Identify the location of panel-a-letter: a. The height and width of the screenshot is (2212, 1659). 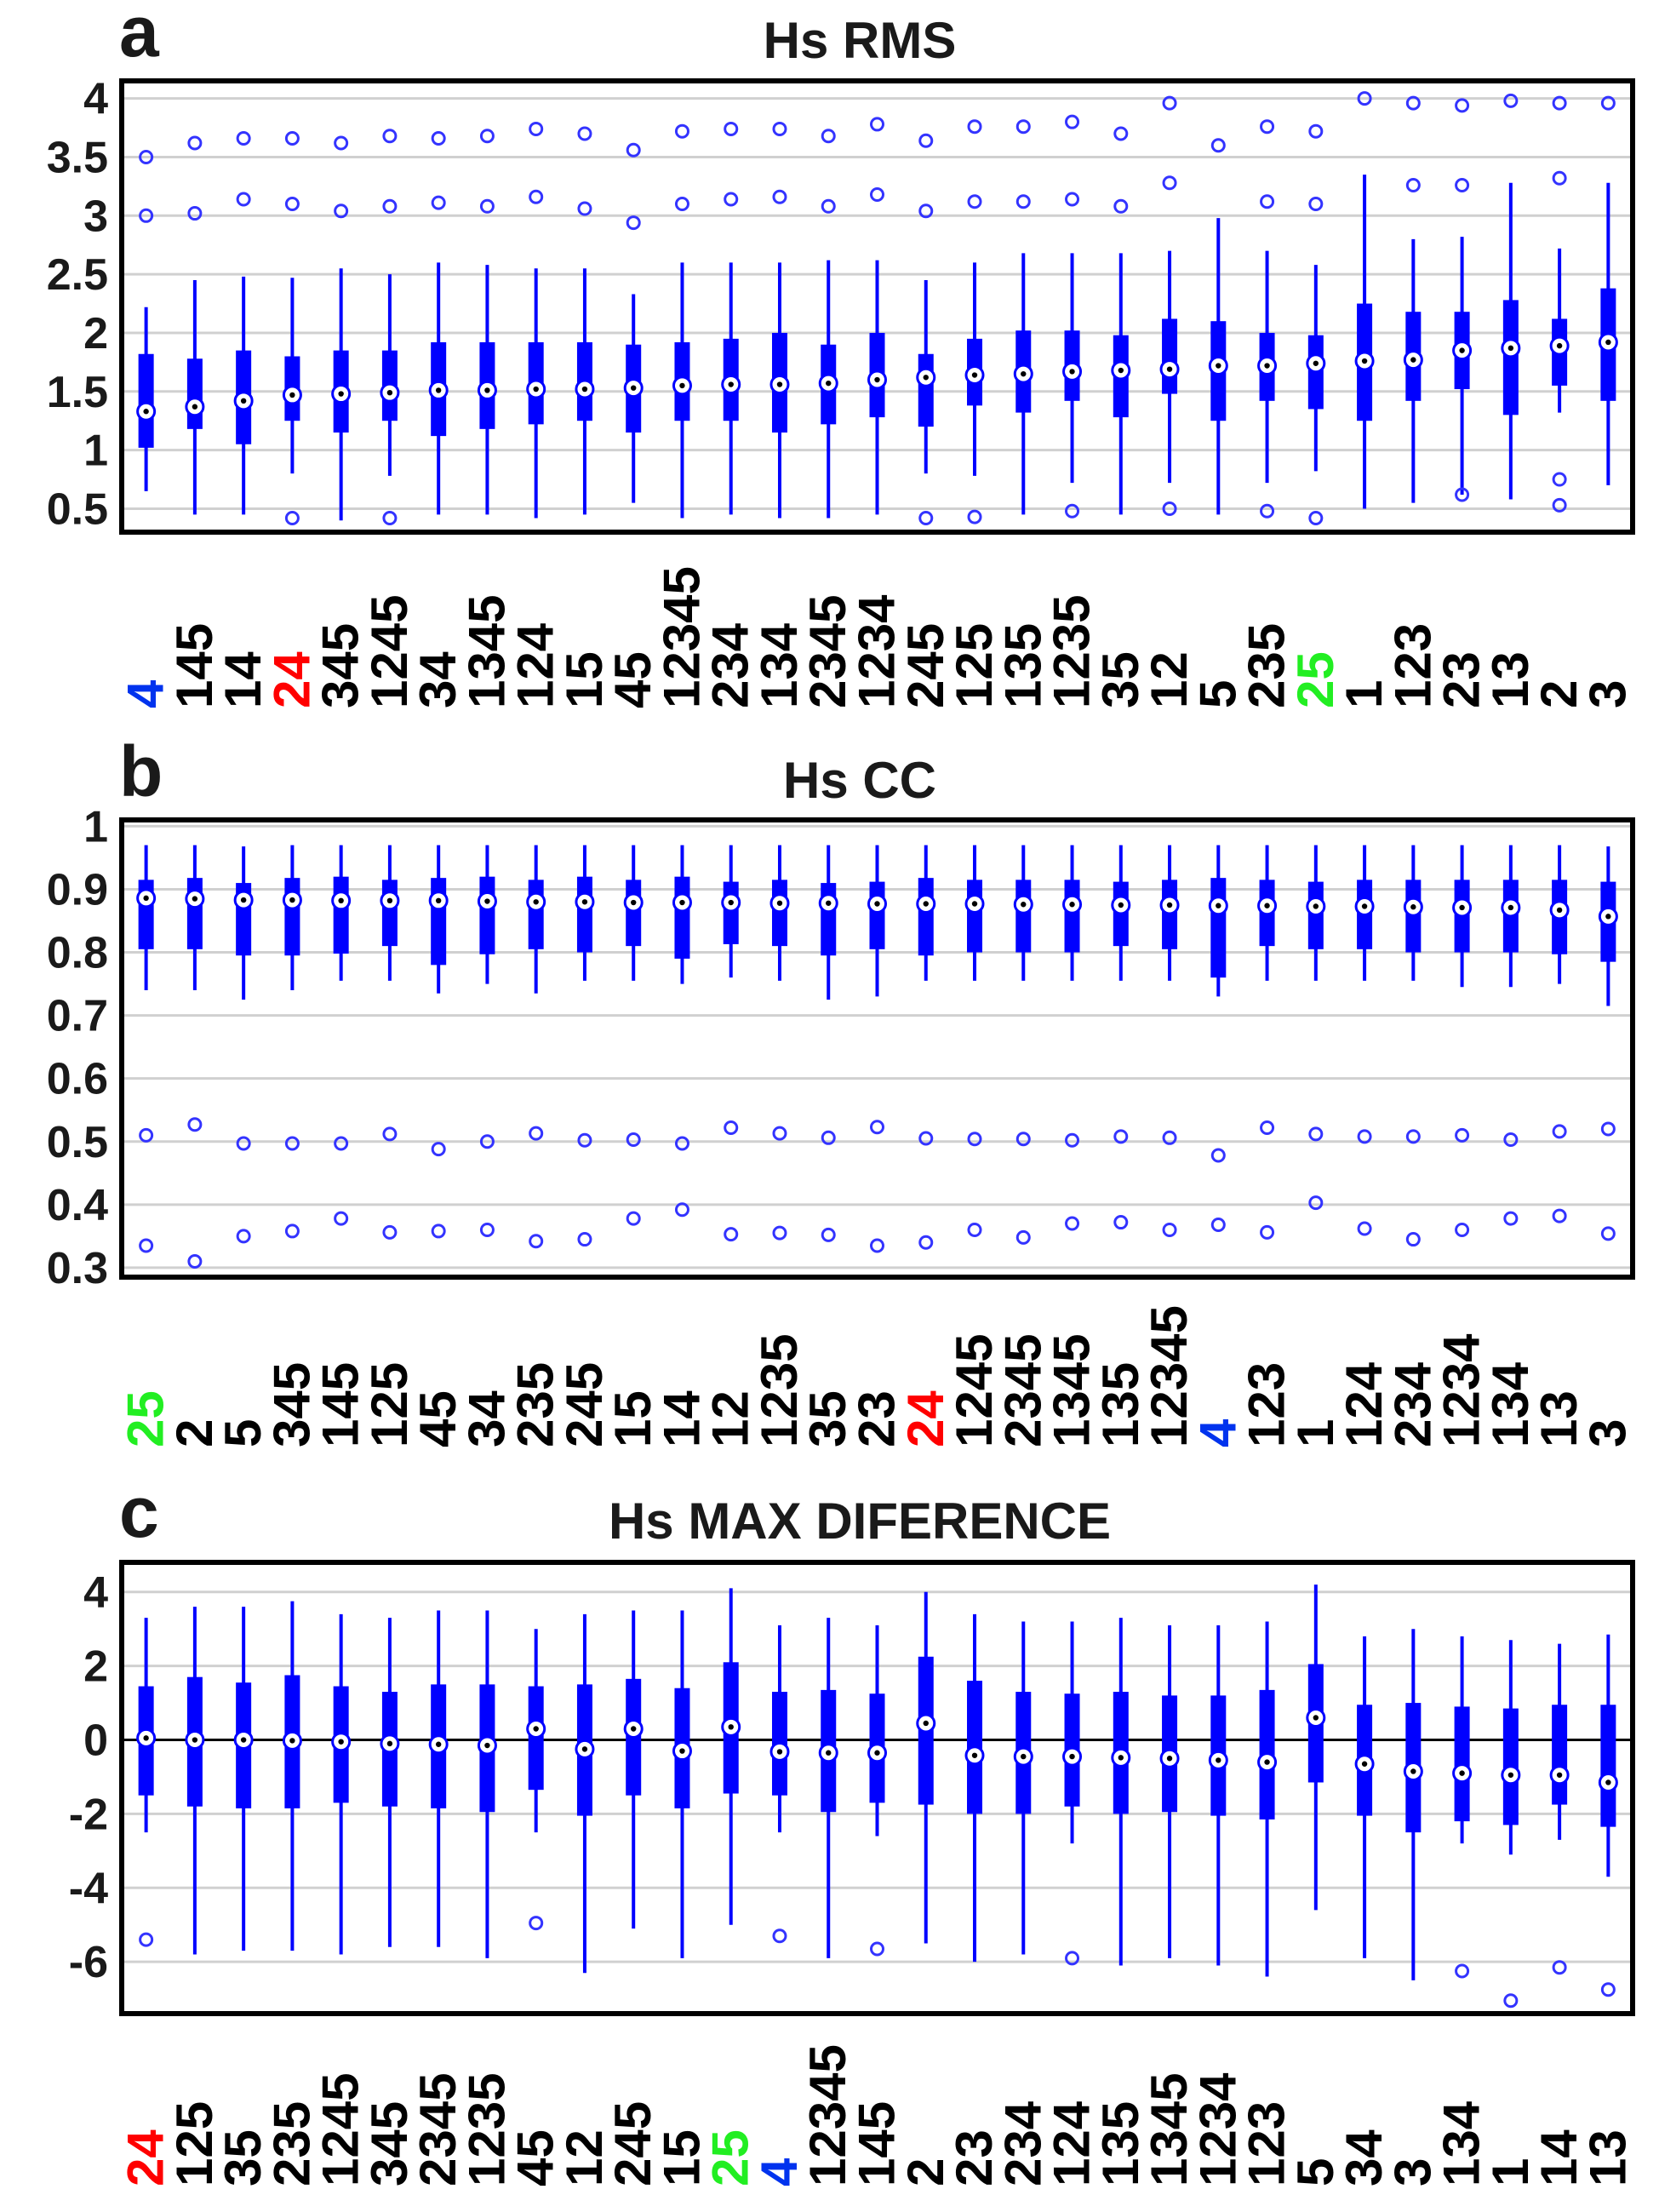
(139, 36).